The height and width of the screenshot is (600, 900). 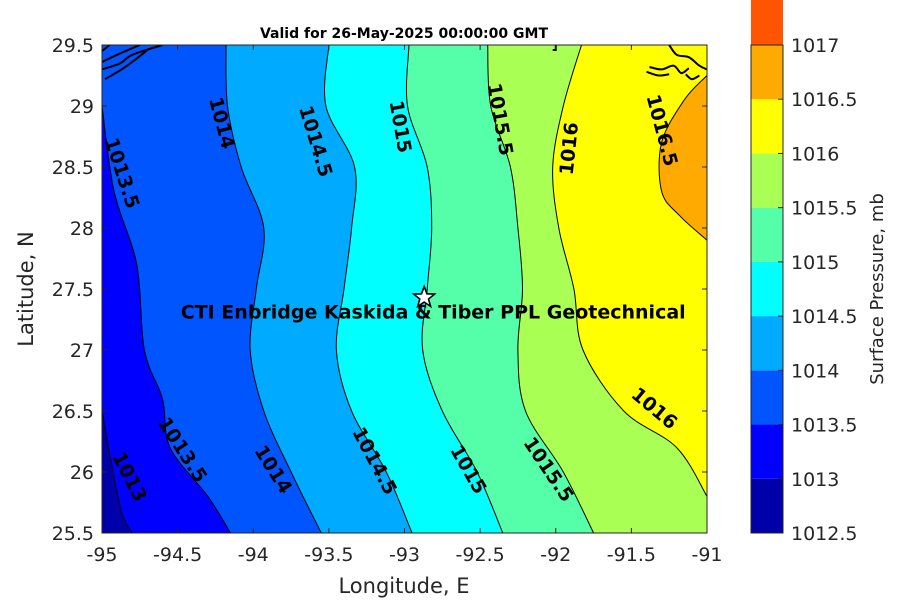 I want to click on colorbar-tick-label: 1012.5, so click(x=824, y=534).